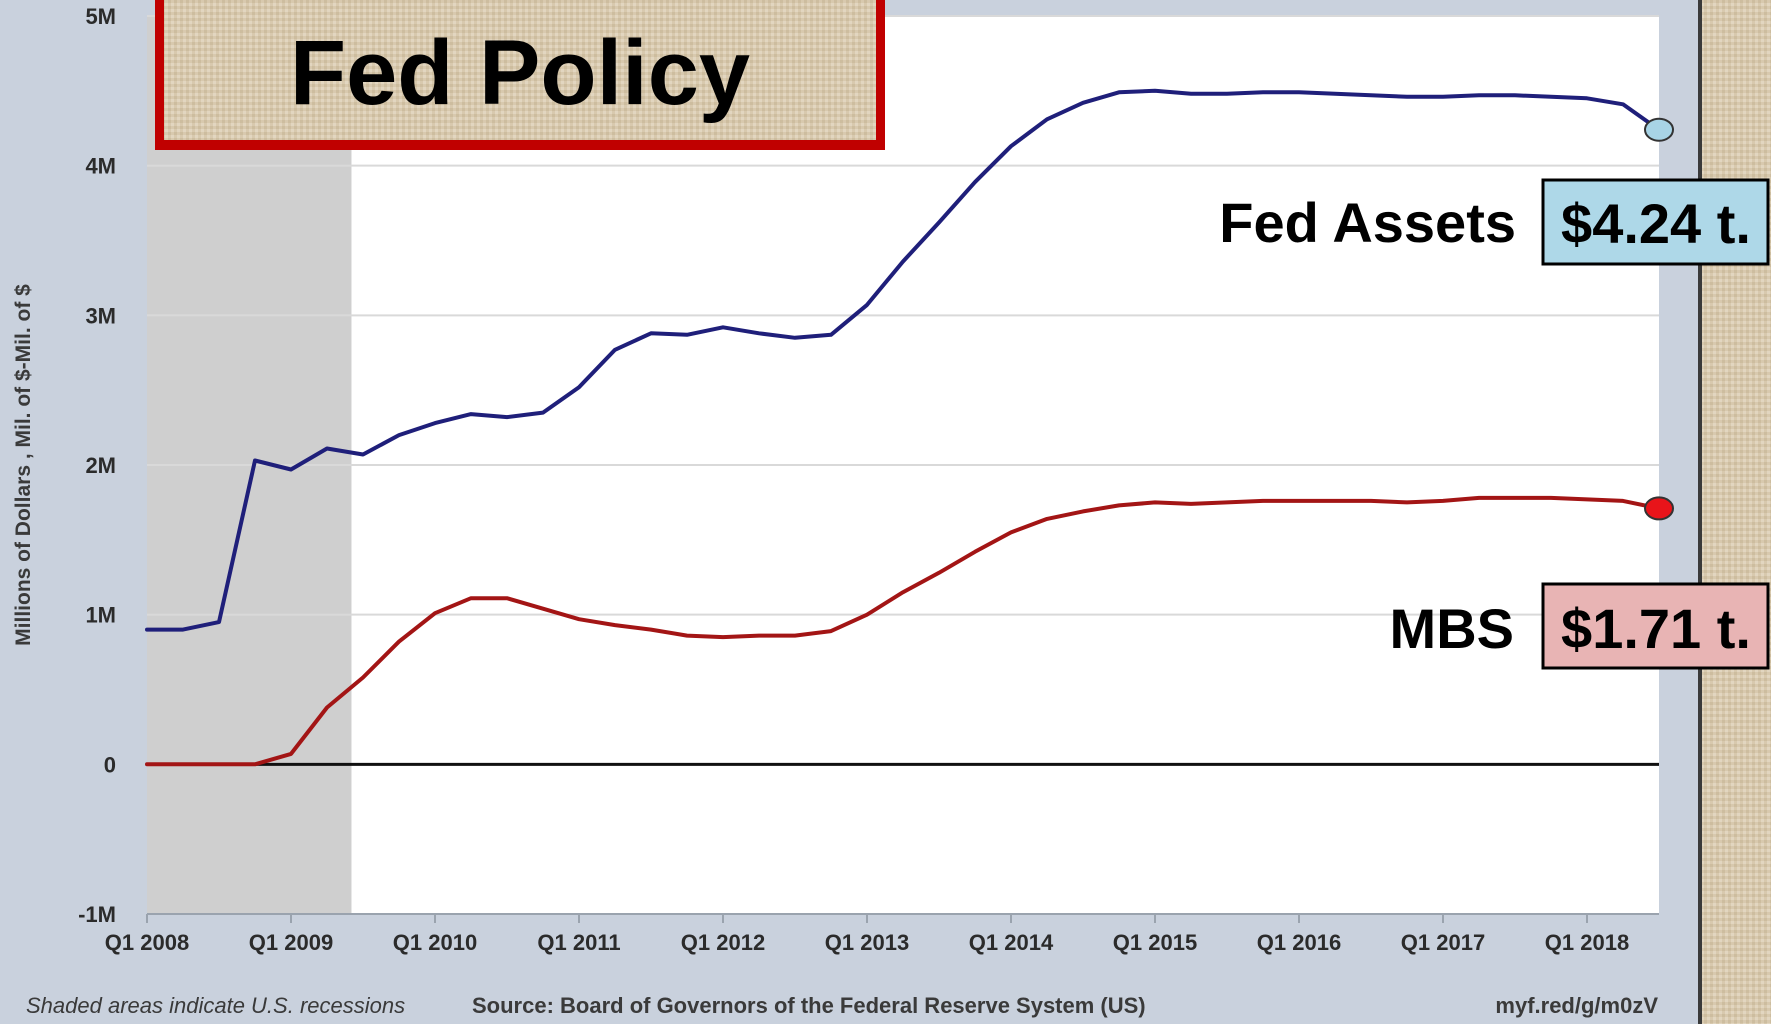 This screenshot has width=1771, height=1024. I want to click on x-tick-label: Q1 2016, so click(1299, 942).